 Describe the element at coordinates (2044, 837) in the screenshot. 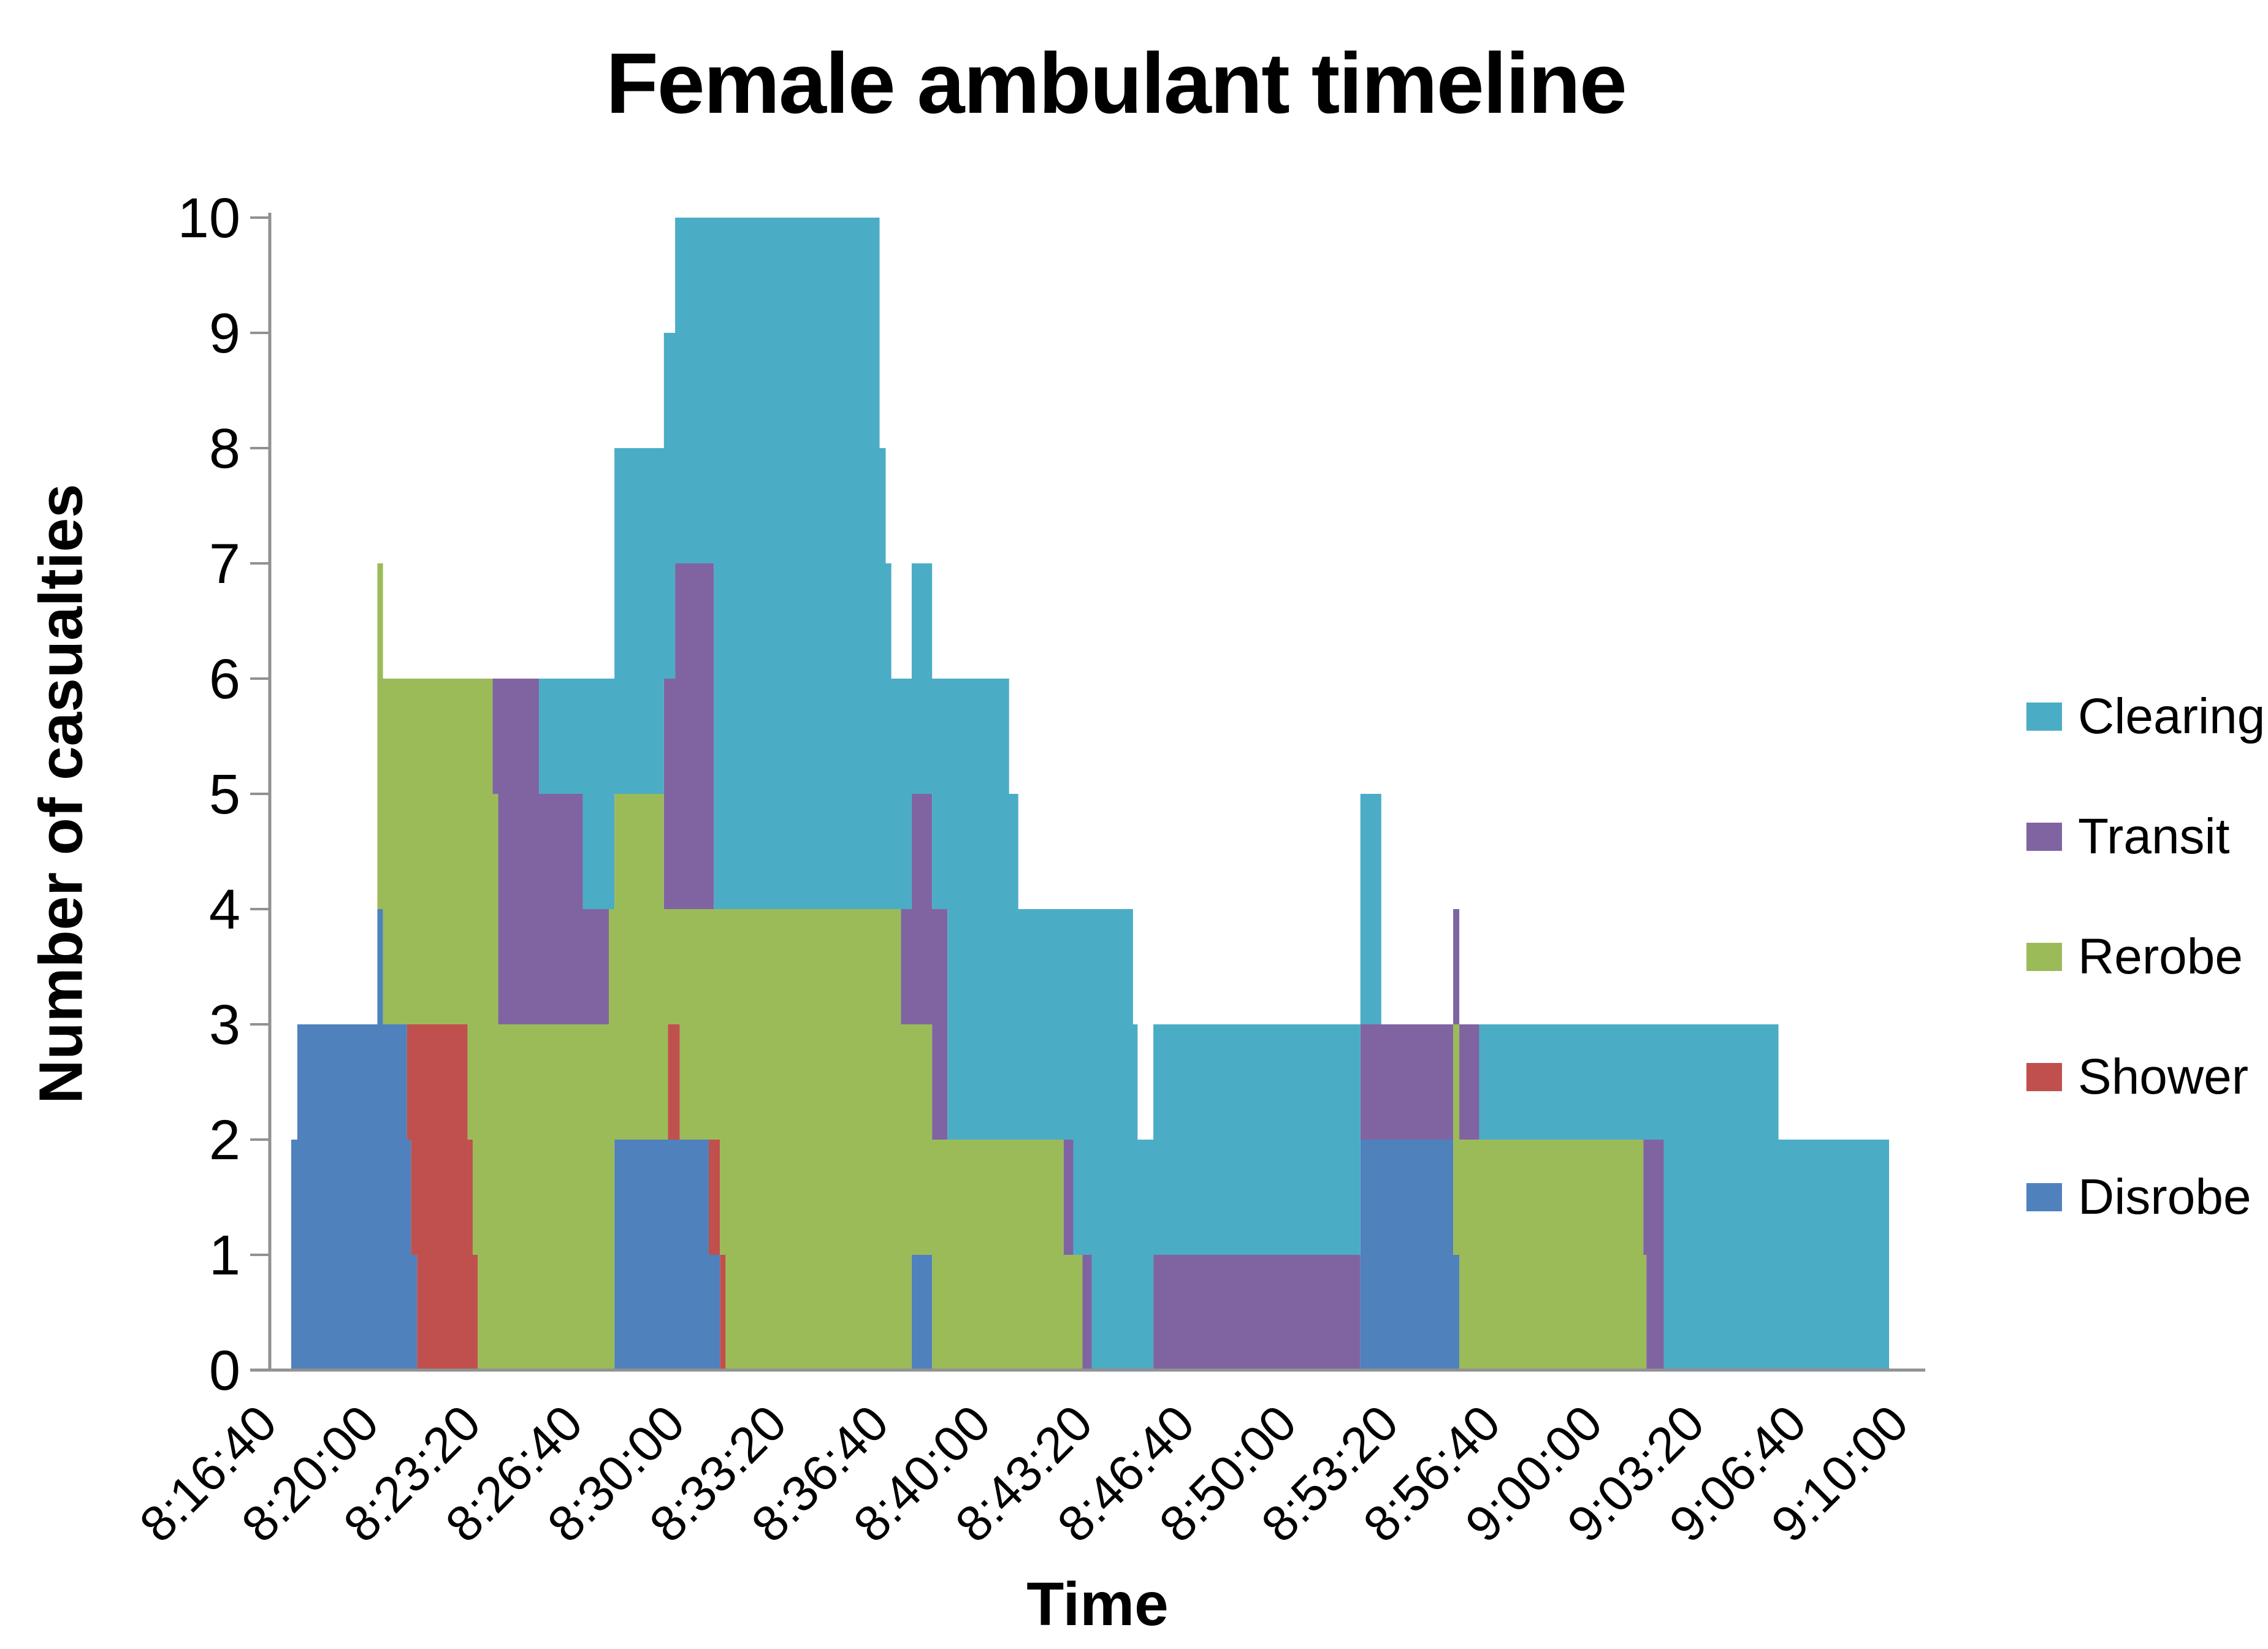

I see `transit-swatch-icon` at that location.